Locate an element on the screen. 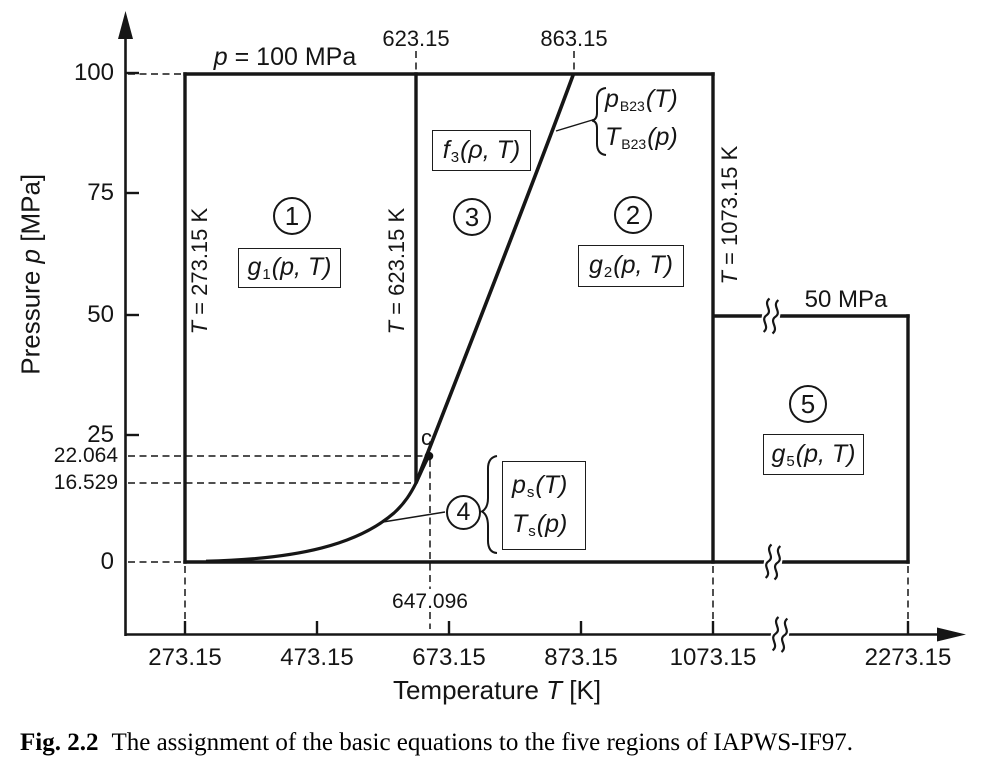  b23-eq1: pB23(T) is located at coordinates (641, 99).